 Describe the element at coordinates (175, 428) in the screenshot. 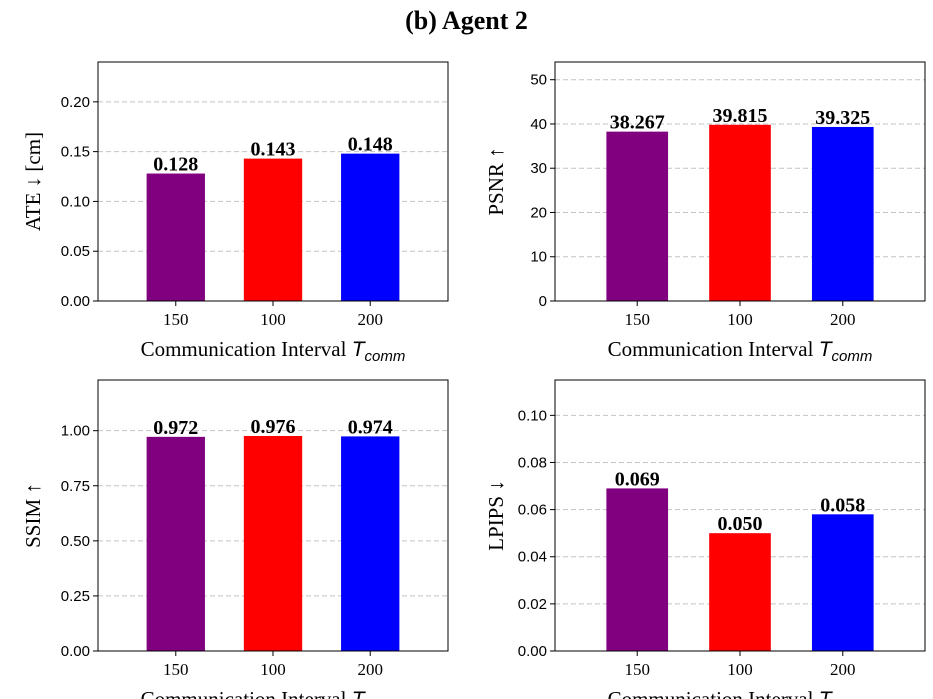

I see `bar-value-label: 0.972` at that location.